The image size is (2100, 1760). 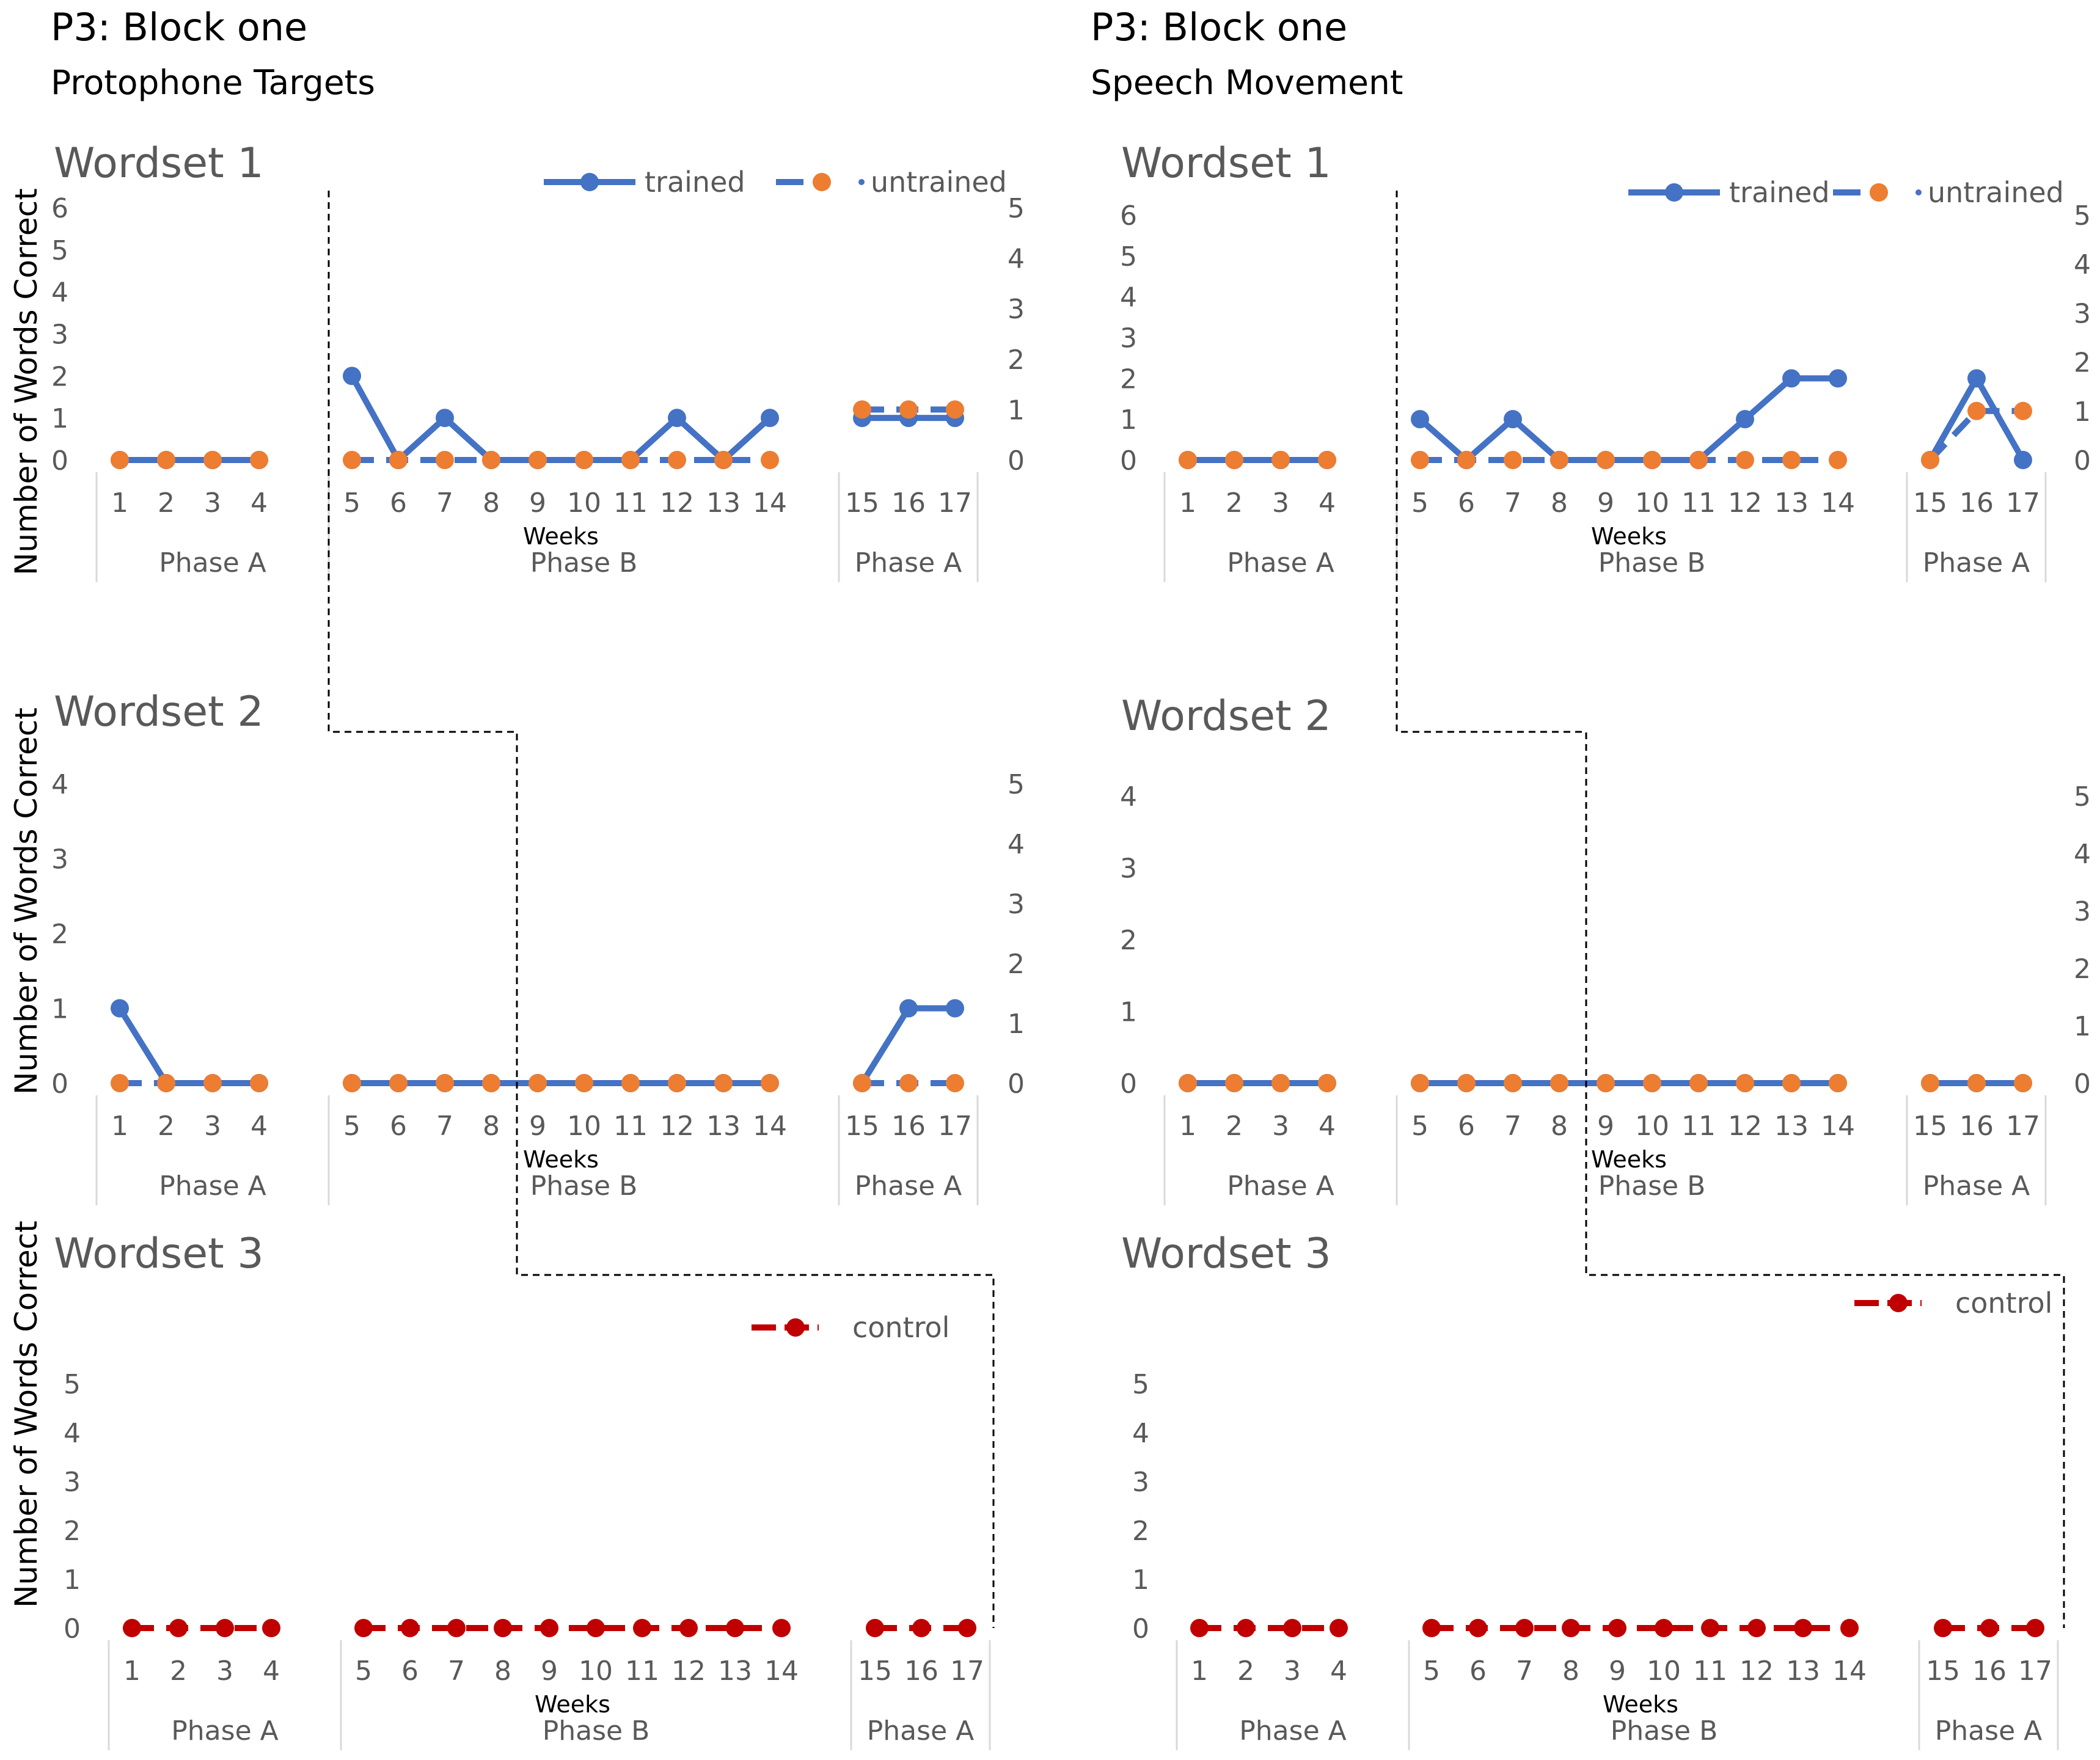 What do you see at coordinates (399, 503) in the screenshot?
I see `x-tick-label: 6` at bounding box center [399, 503].